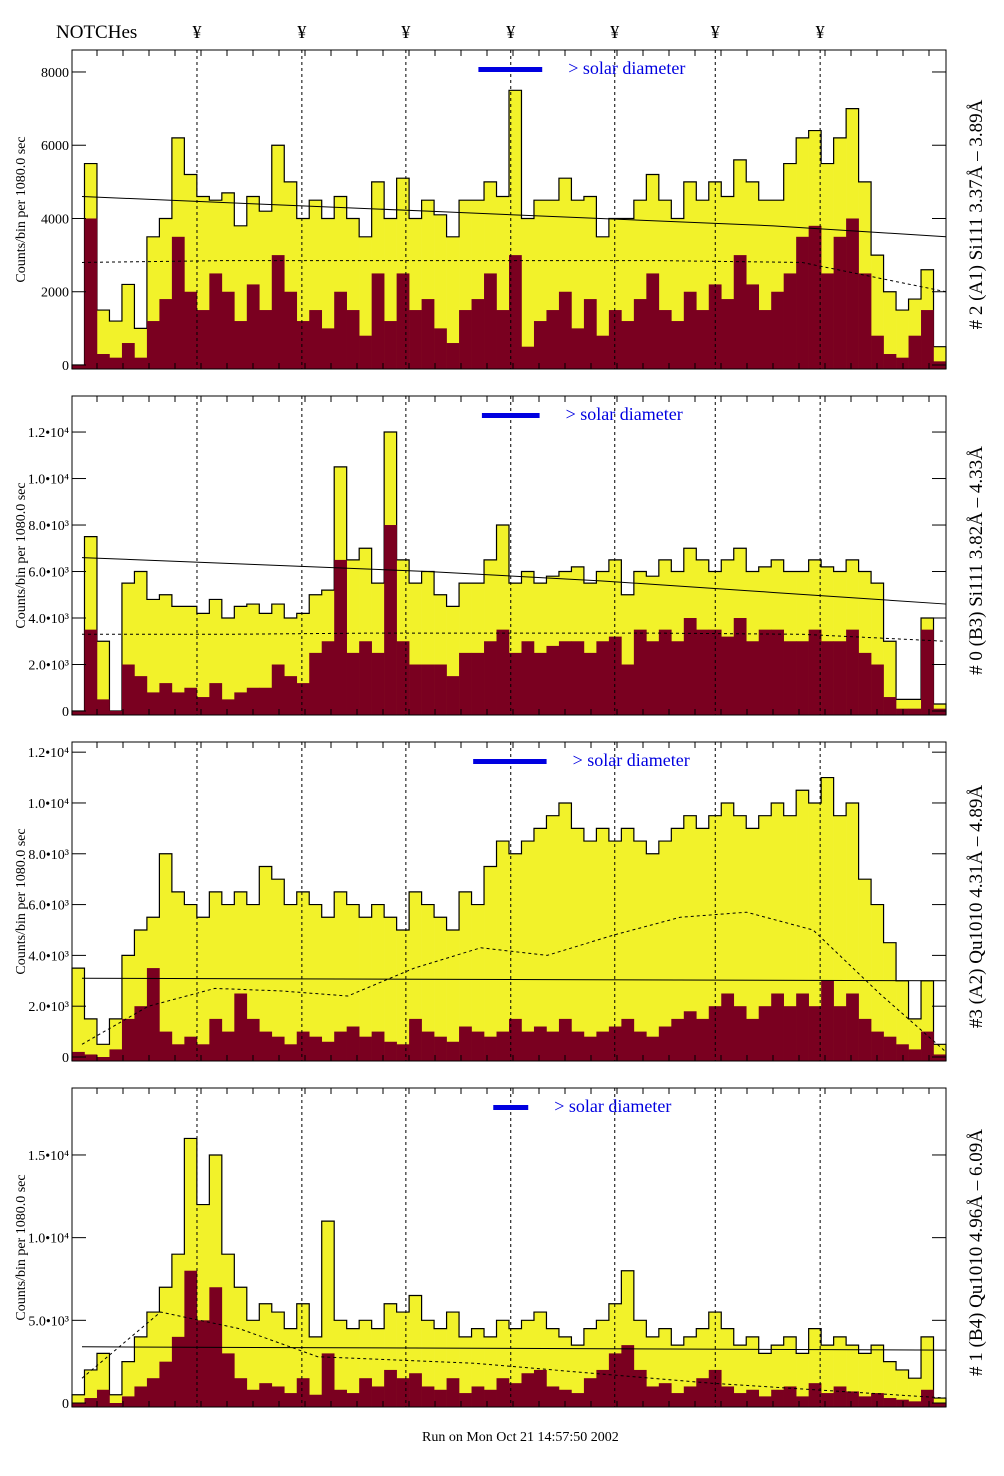  I want to click on detector-label: # 2 (A1) Si111 3.37Å – 3.89Å, so click(976, 214).